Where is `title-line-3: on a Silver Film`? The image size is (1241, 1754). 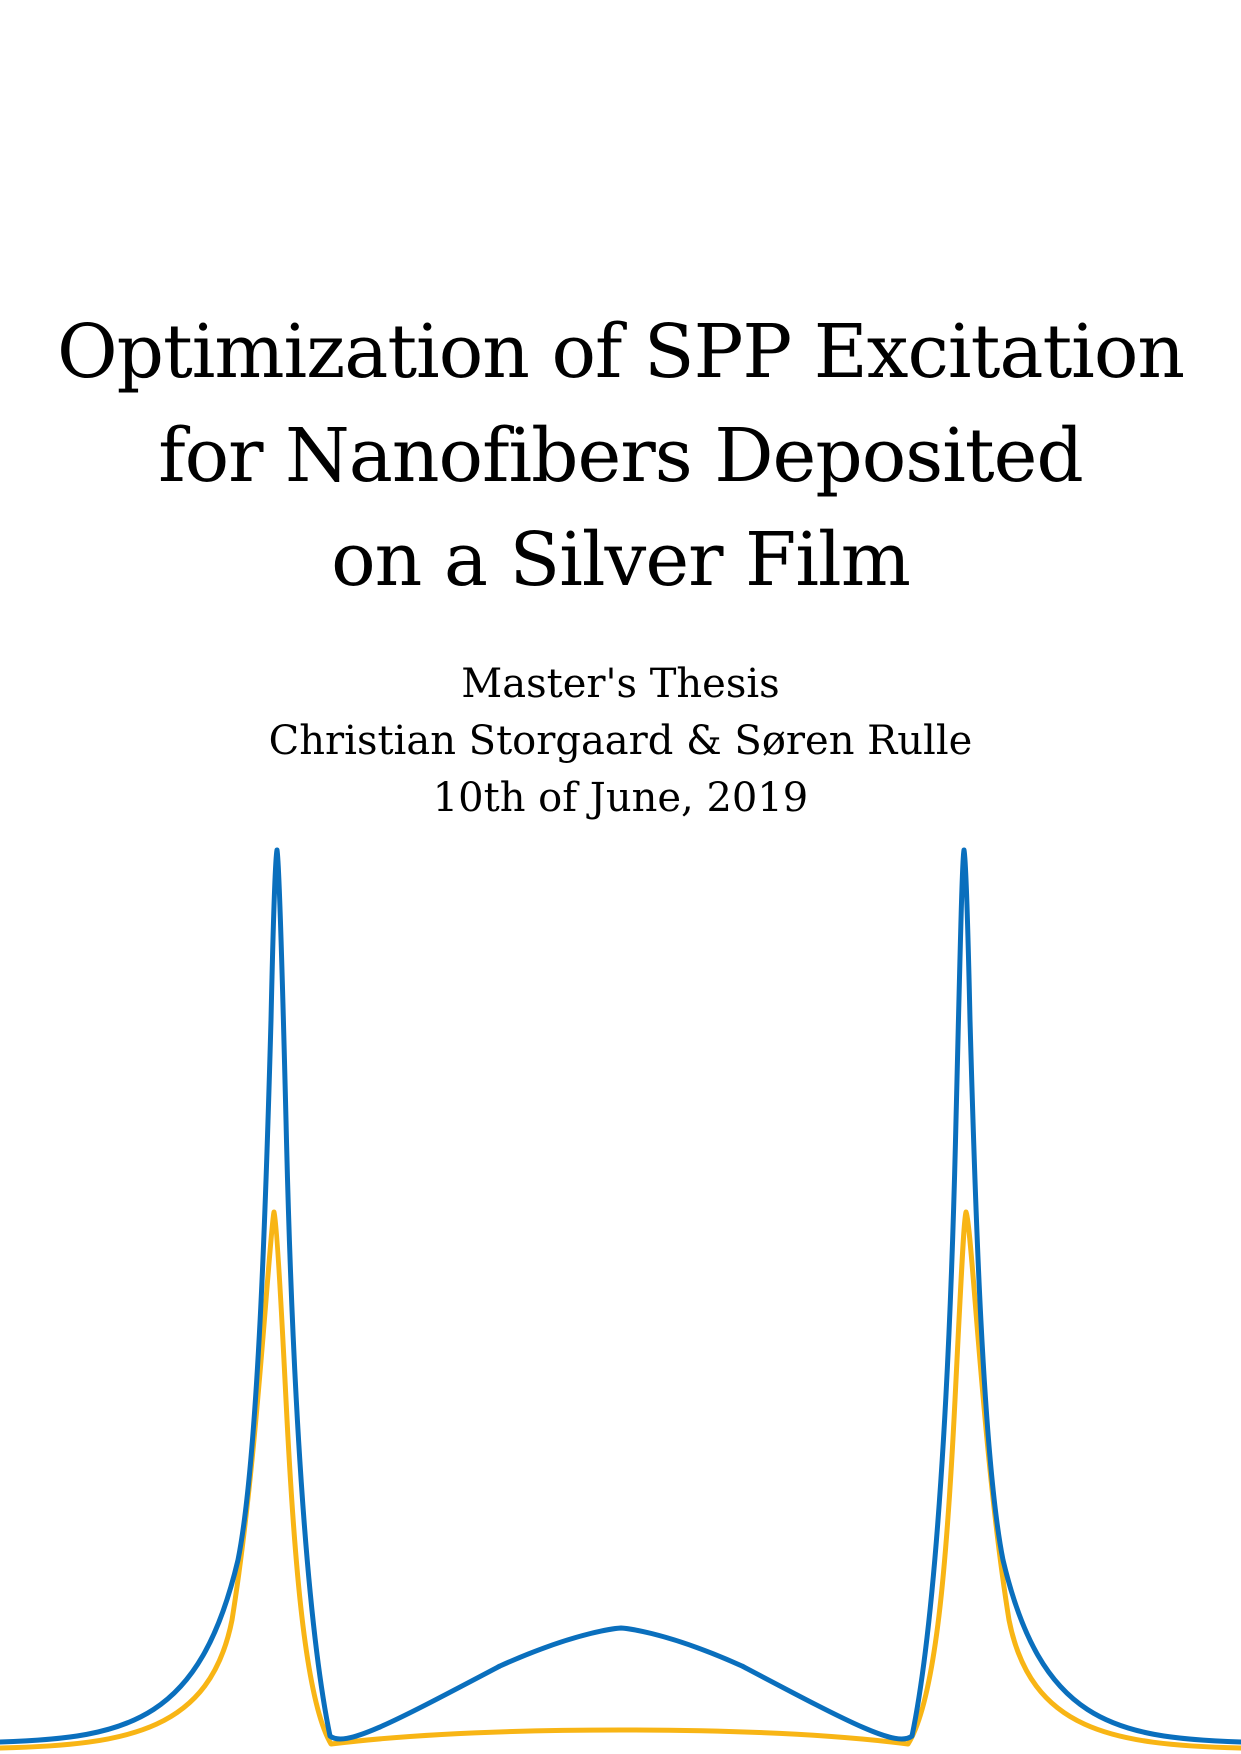
title-line-3: on a Silver Film is located at coordinates (621, 560).